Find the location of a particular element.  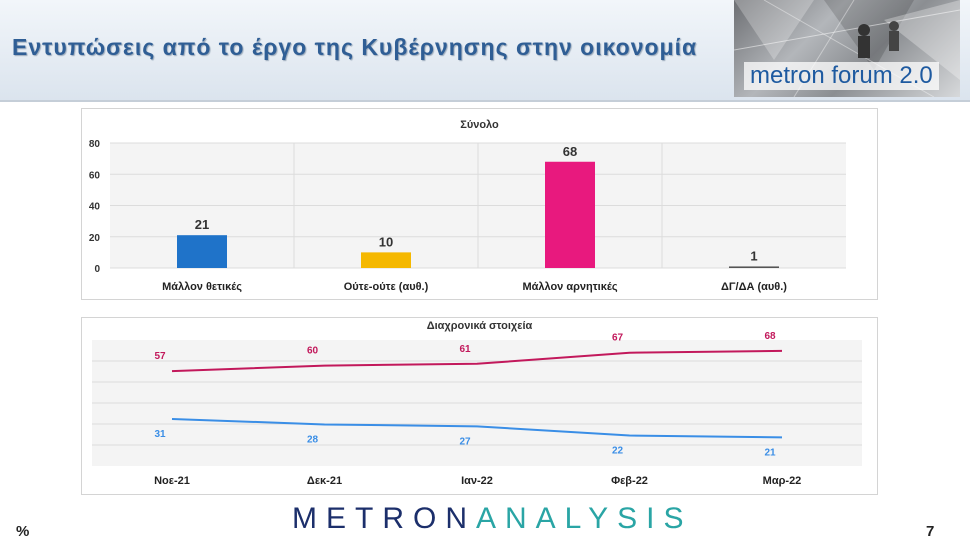

bar-y-tick-label: 60 is located at coordinates (95, 175).